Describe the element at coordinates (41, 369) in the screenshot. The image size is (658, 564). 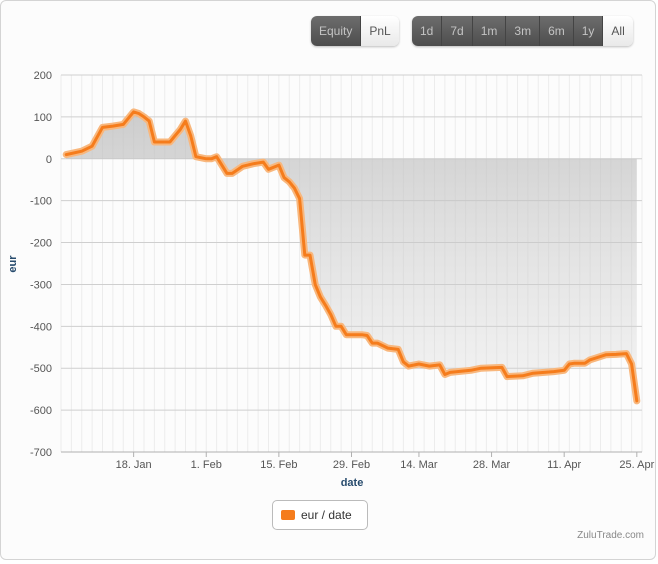
I see `y-tick-label: -500` at that location.